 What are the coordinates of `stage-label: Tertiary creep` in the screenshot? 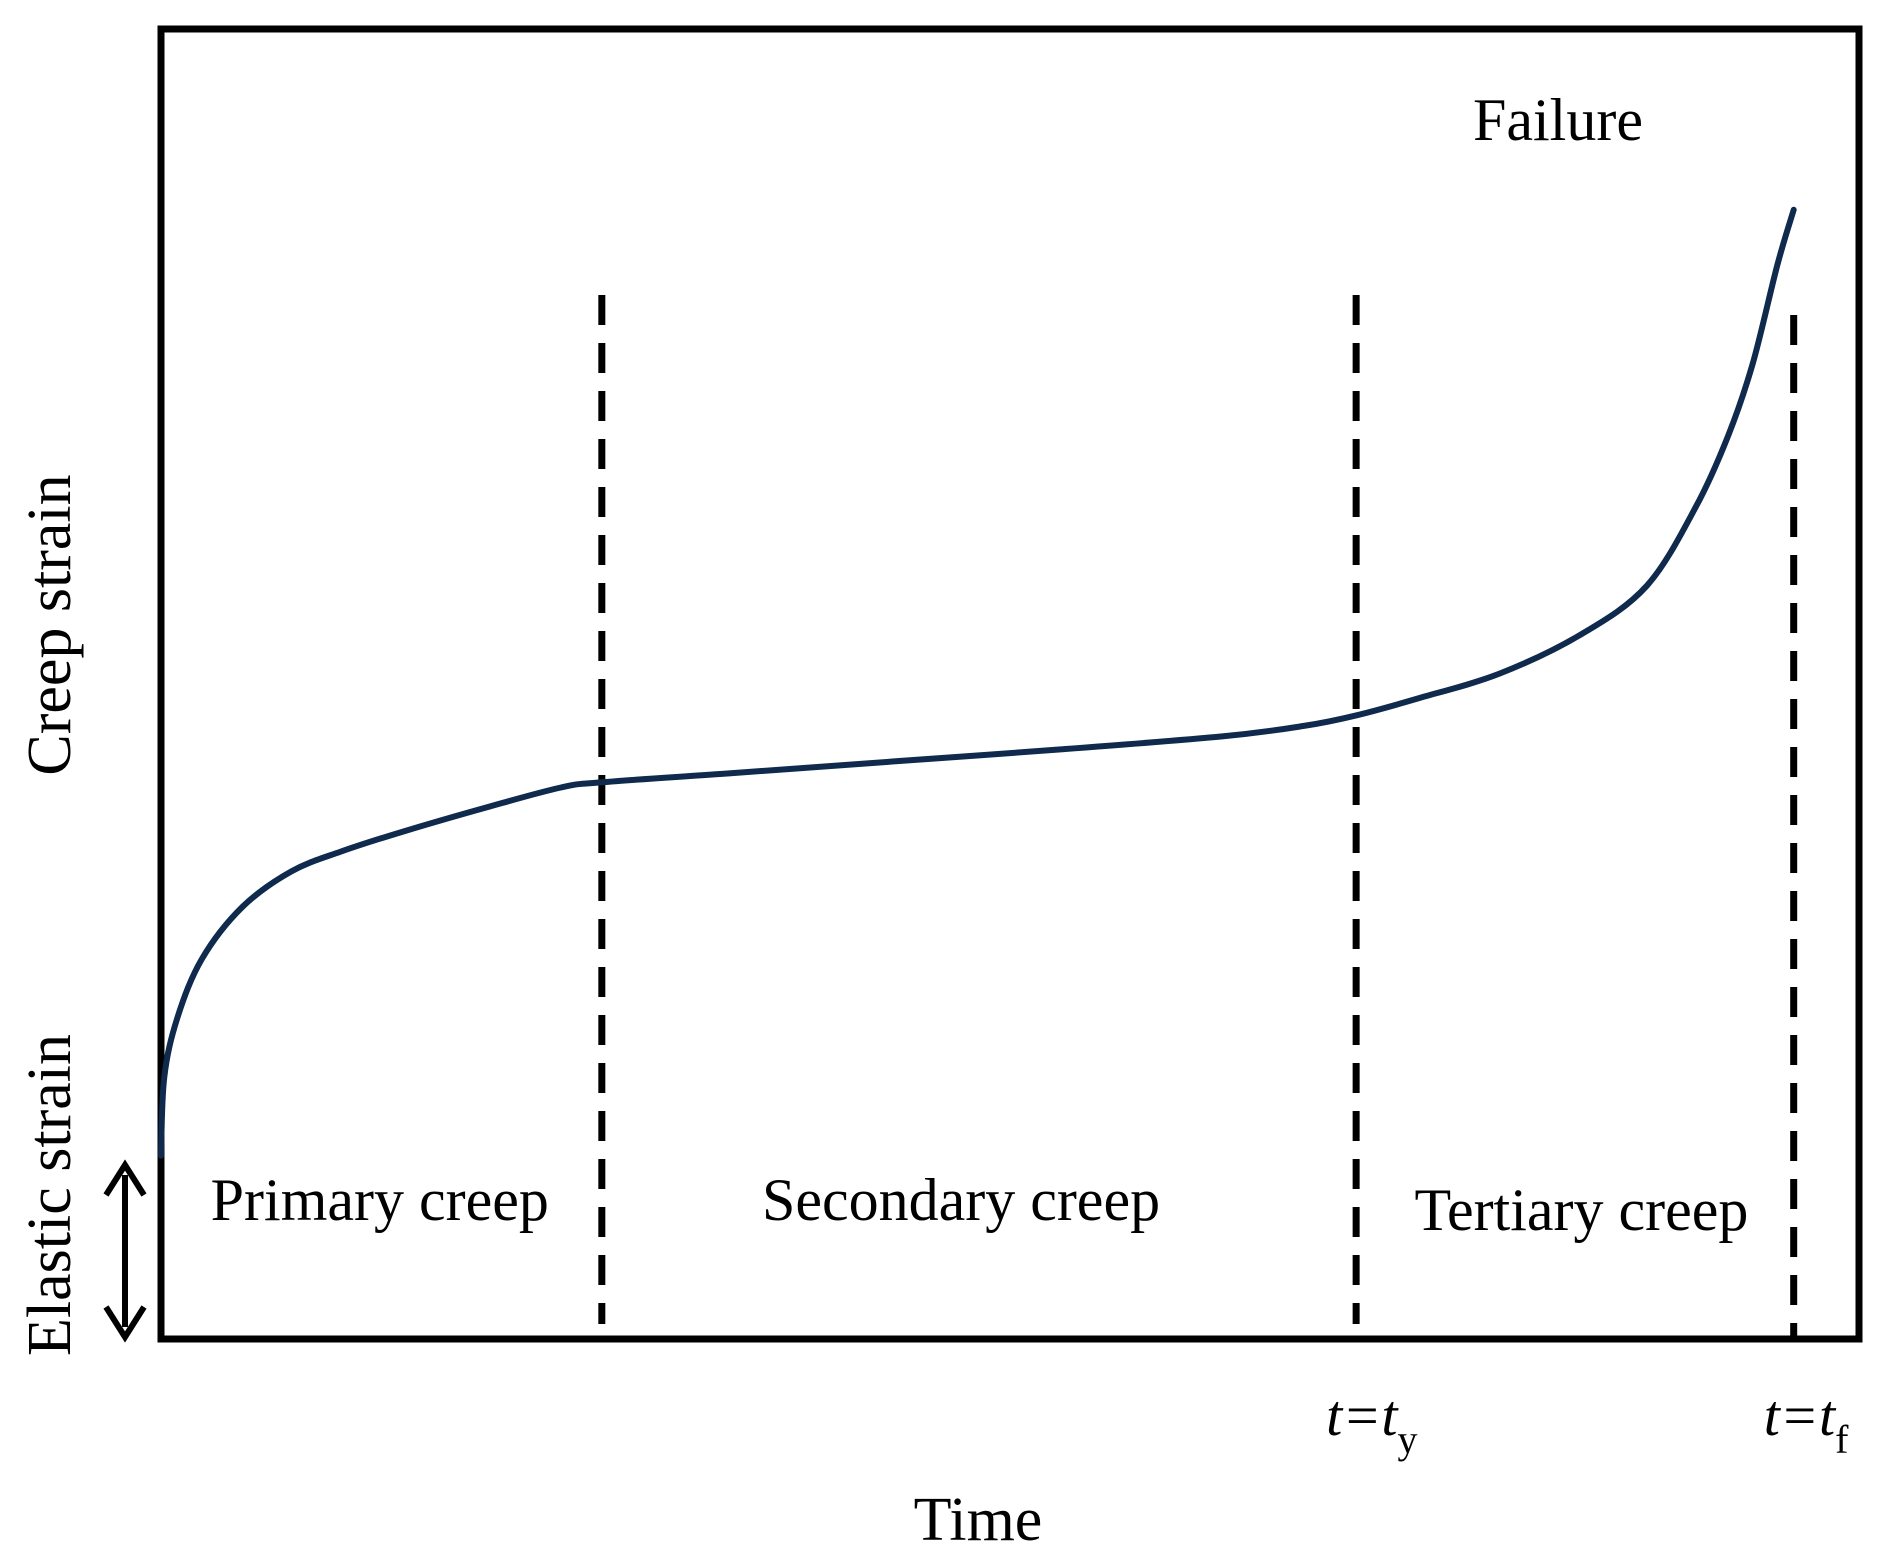 It's located at (1581, 1210).